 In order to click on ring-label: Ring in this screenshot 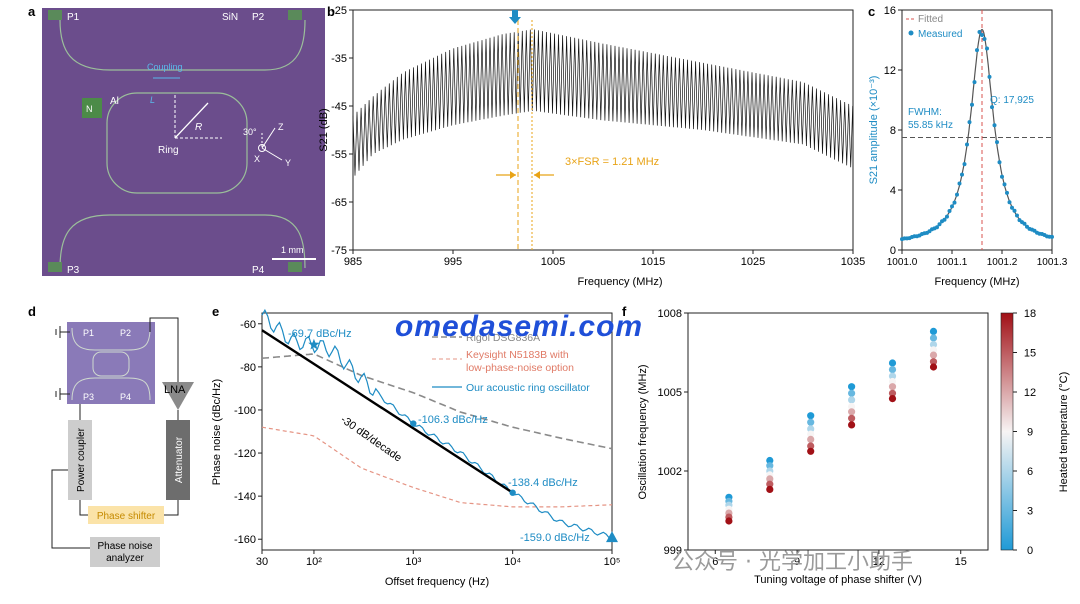, I will do `click(168, 150)`.